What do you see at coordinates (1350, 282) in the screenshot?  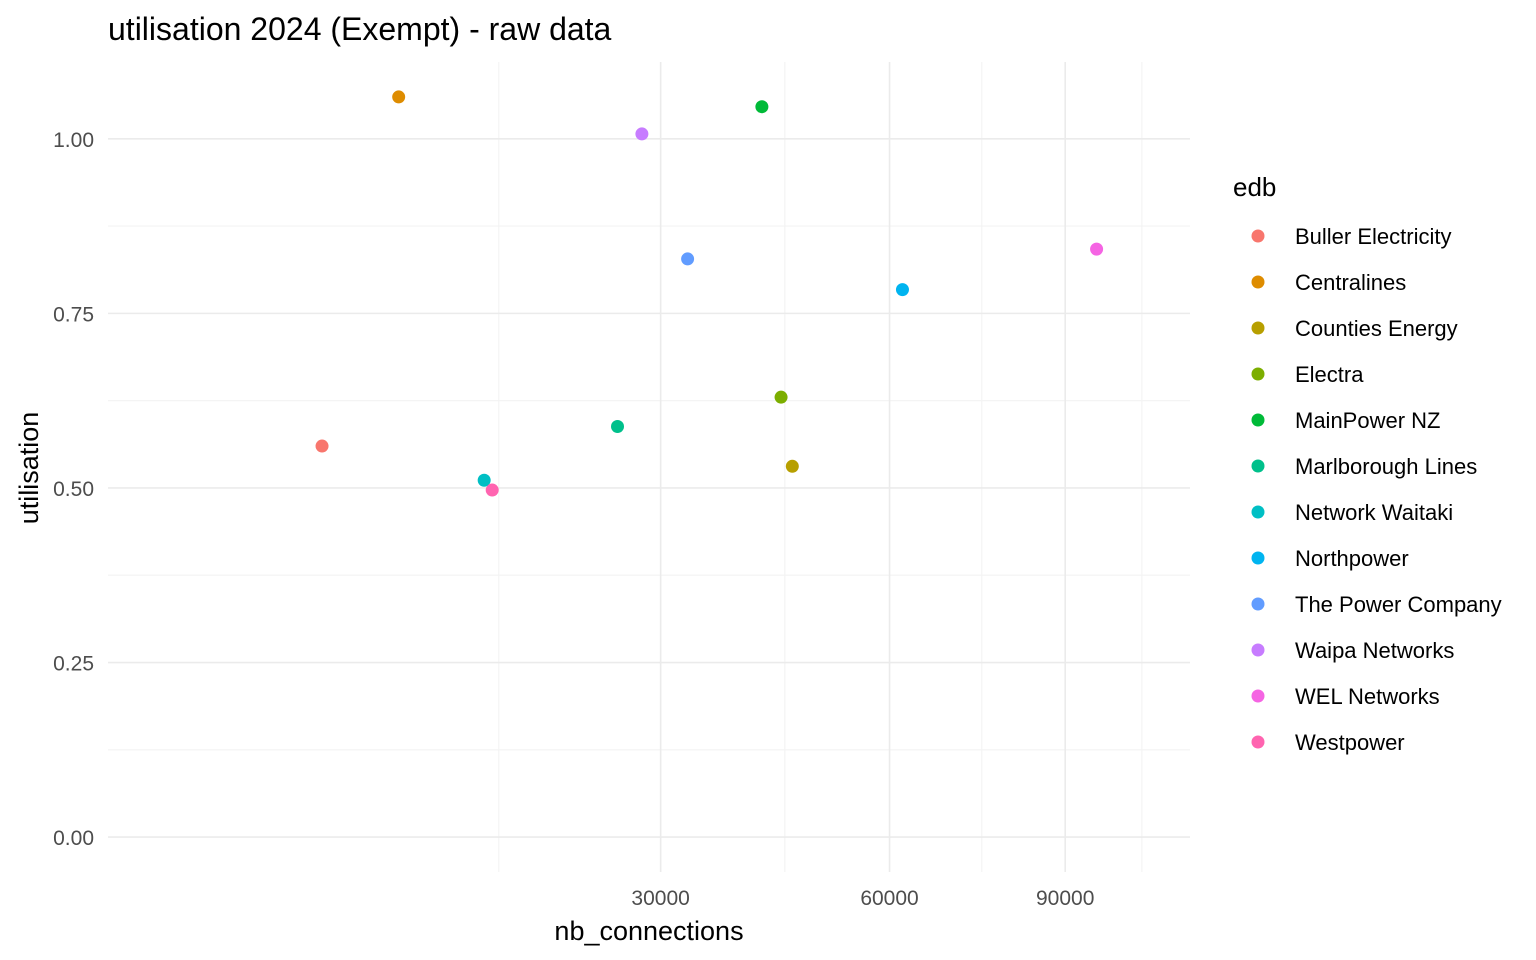 I see `legend-label: Centralines` at bounding box center [1350, 282].